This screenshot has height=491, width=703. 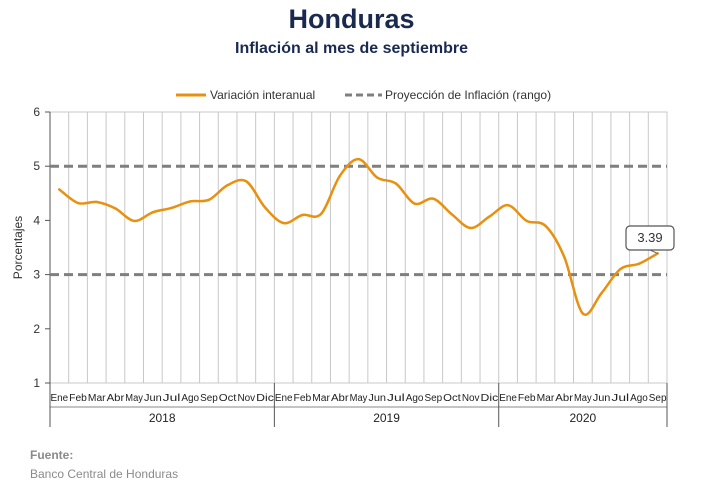 I want to click on source-label: Fuente:, so click(x=52, y=455).